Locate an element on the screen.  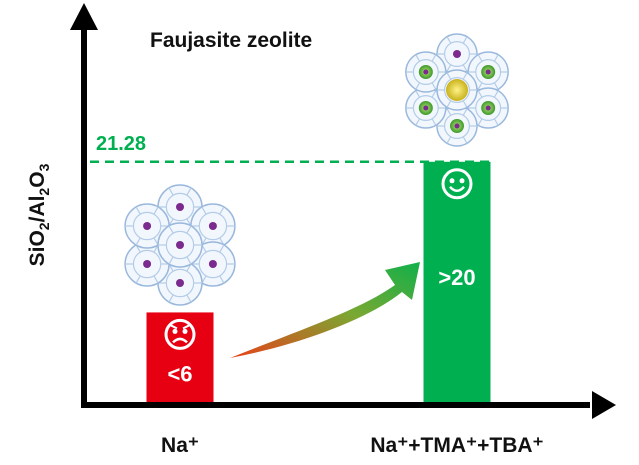
bar-label-2: >20 is located at coordinates (456, 277).